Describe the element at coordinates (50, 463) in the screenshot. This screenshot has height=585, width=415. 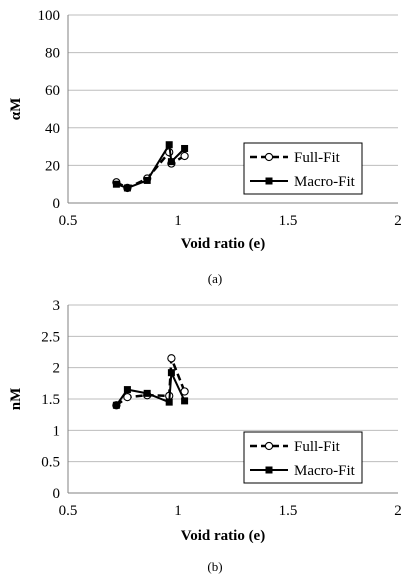
I see `y-tick-label: 0.5` at that location.